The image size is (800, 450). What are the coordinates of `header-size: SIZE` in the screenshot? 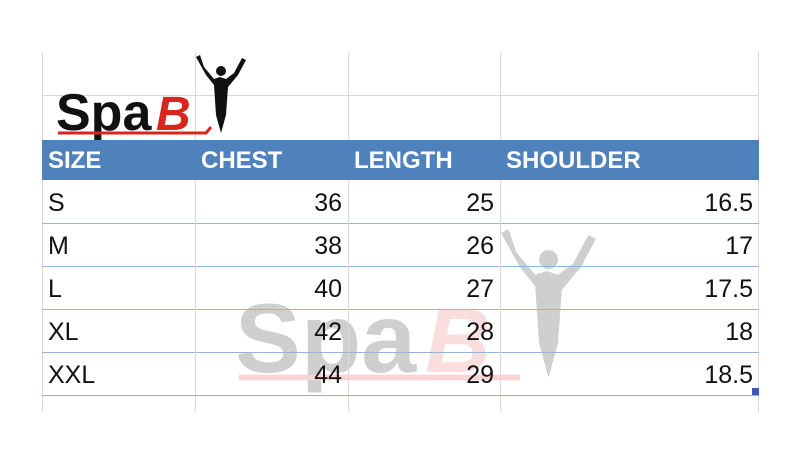 It's located at (75, 160).